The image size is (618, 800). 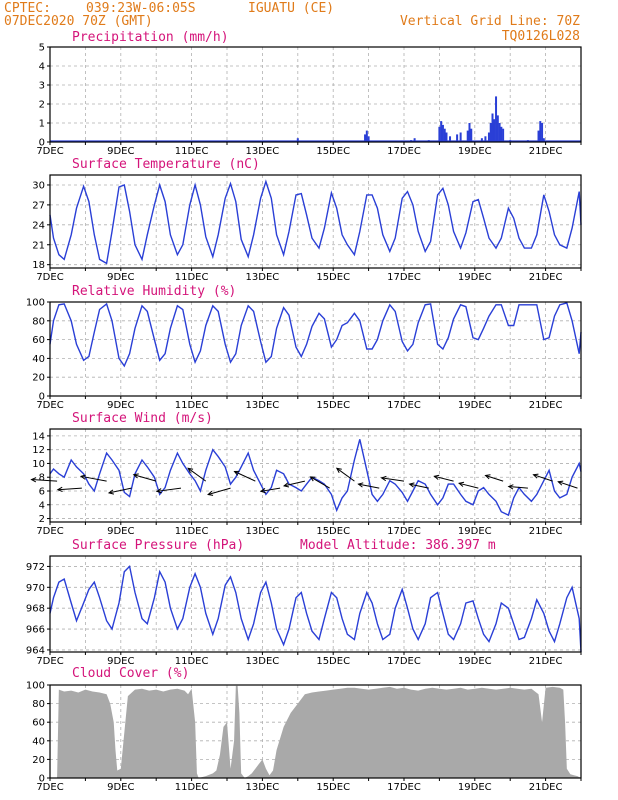 I want to click on wind-xtick-0: 7DEC, so click(x=49, y=531).